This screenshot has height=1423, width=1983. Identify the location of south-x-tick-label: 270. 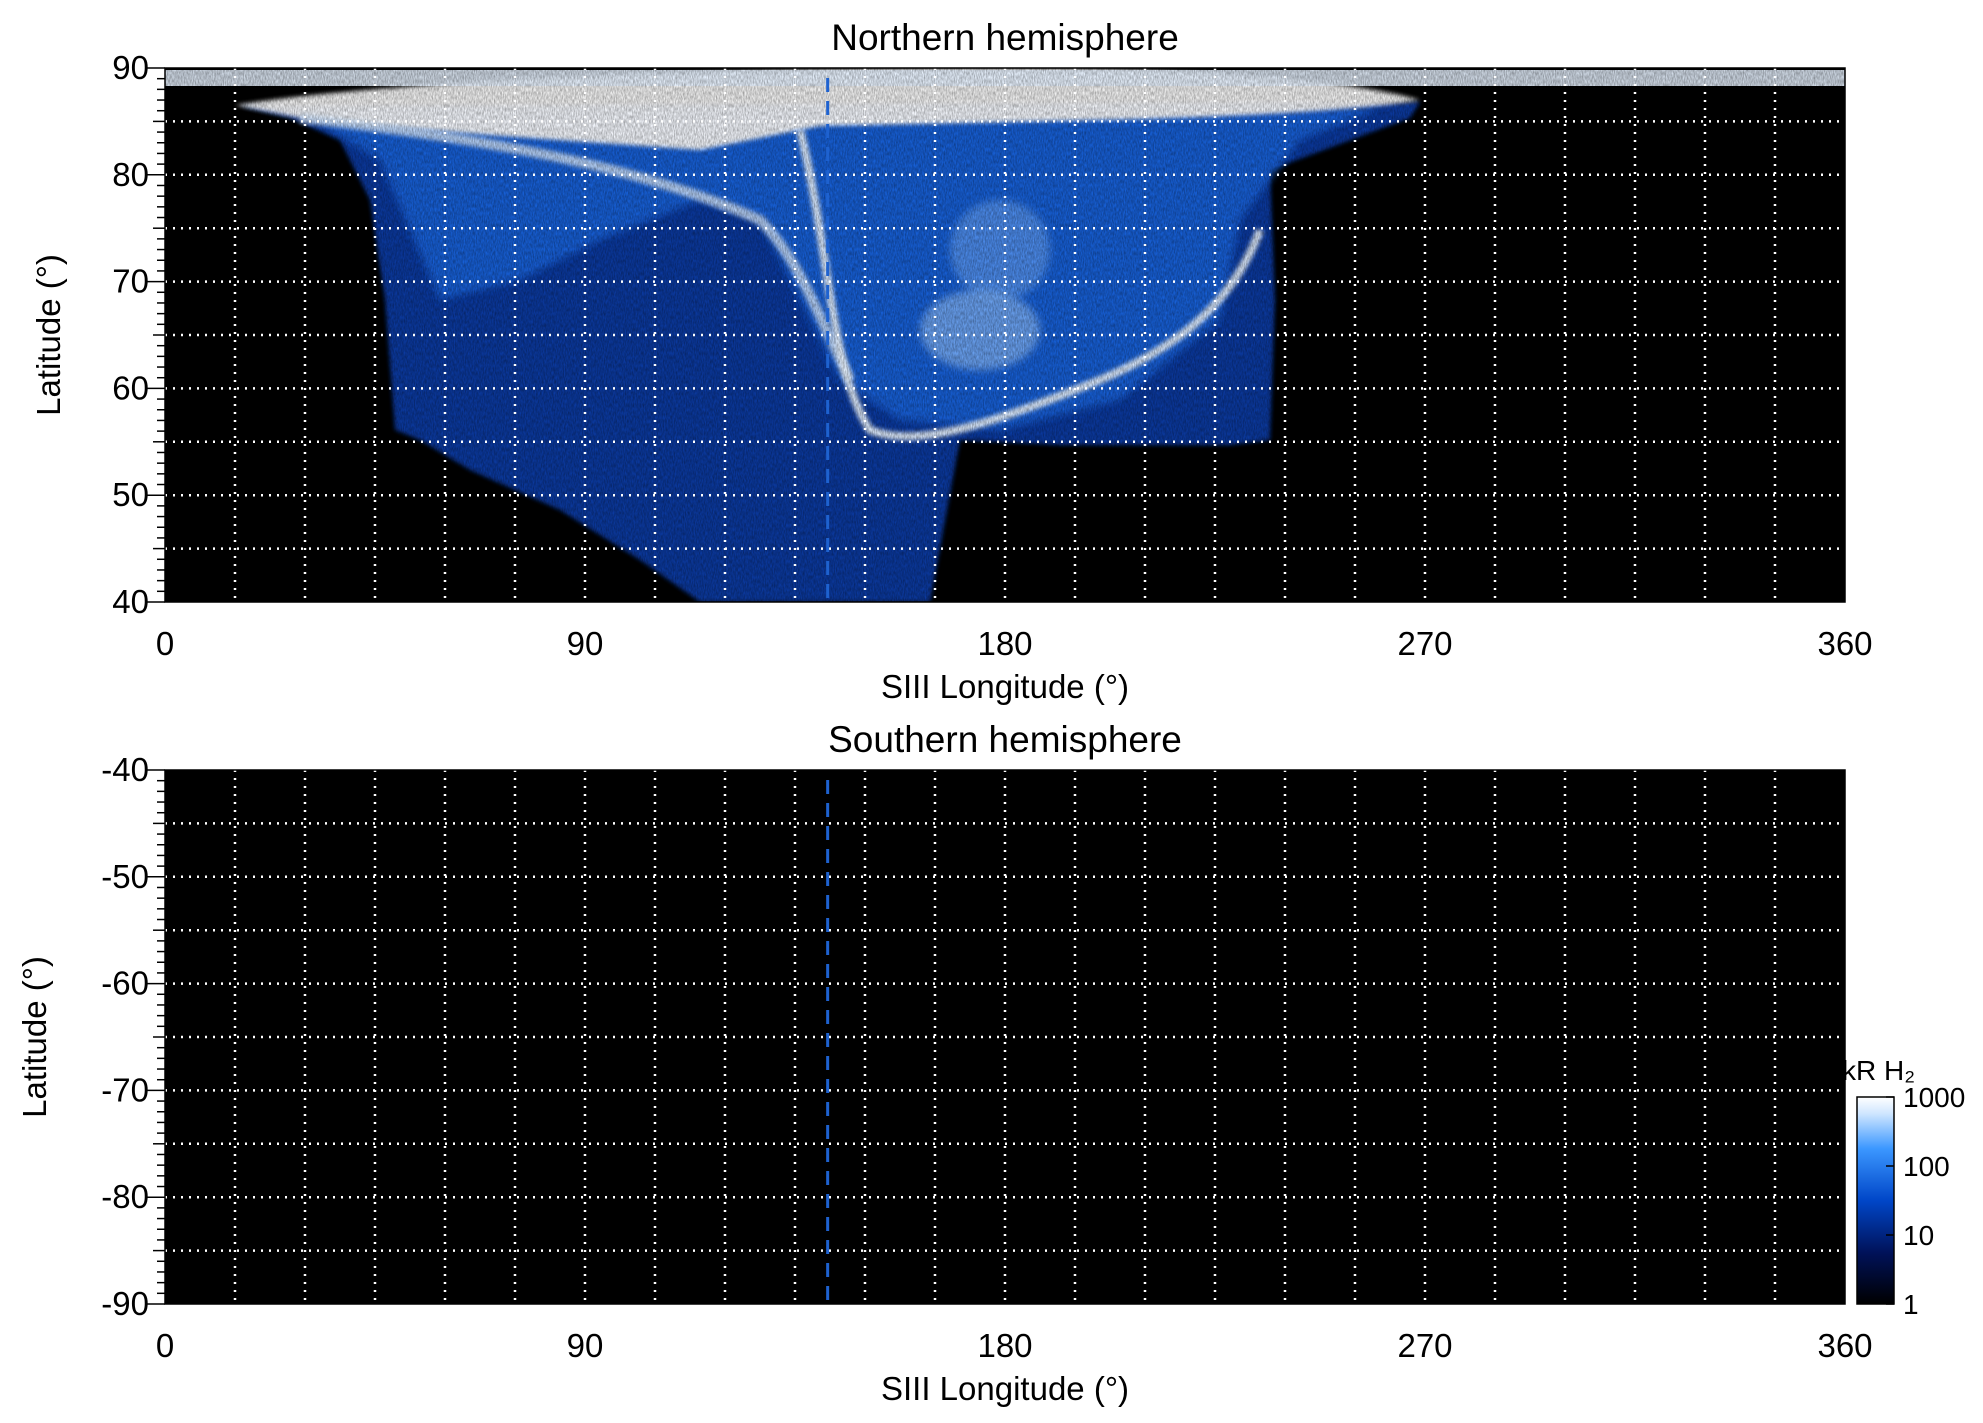
(1424, 1345).